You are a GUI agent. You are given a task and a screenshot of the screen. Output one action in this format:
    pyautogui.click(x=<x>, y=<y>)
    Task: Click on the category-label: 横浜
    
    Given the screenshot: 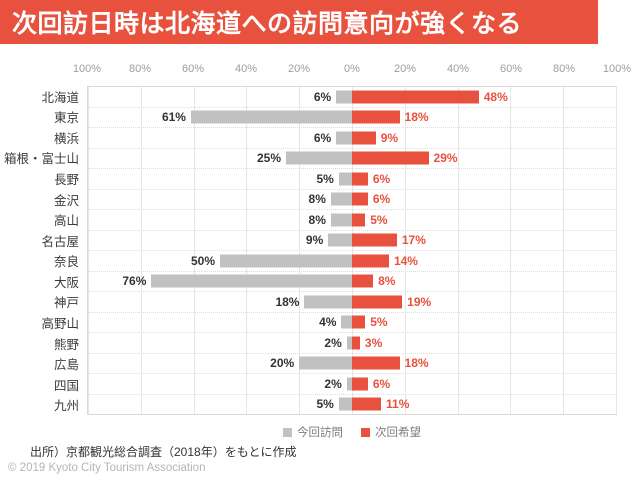 What is the action you would take?
    pyautogui.click(x=66, y=138)
    